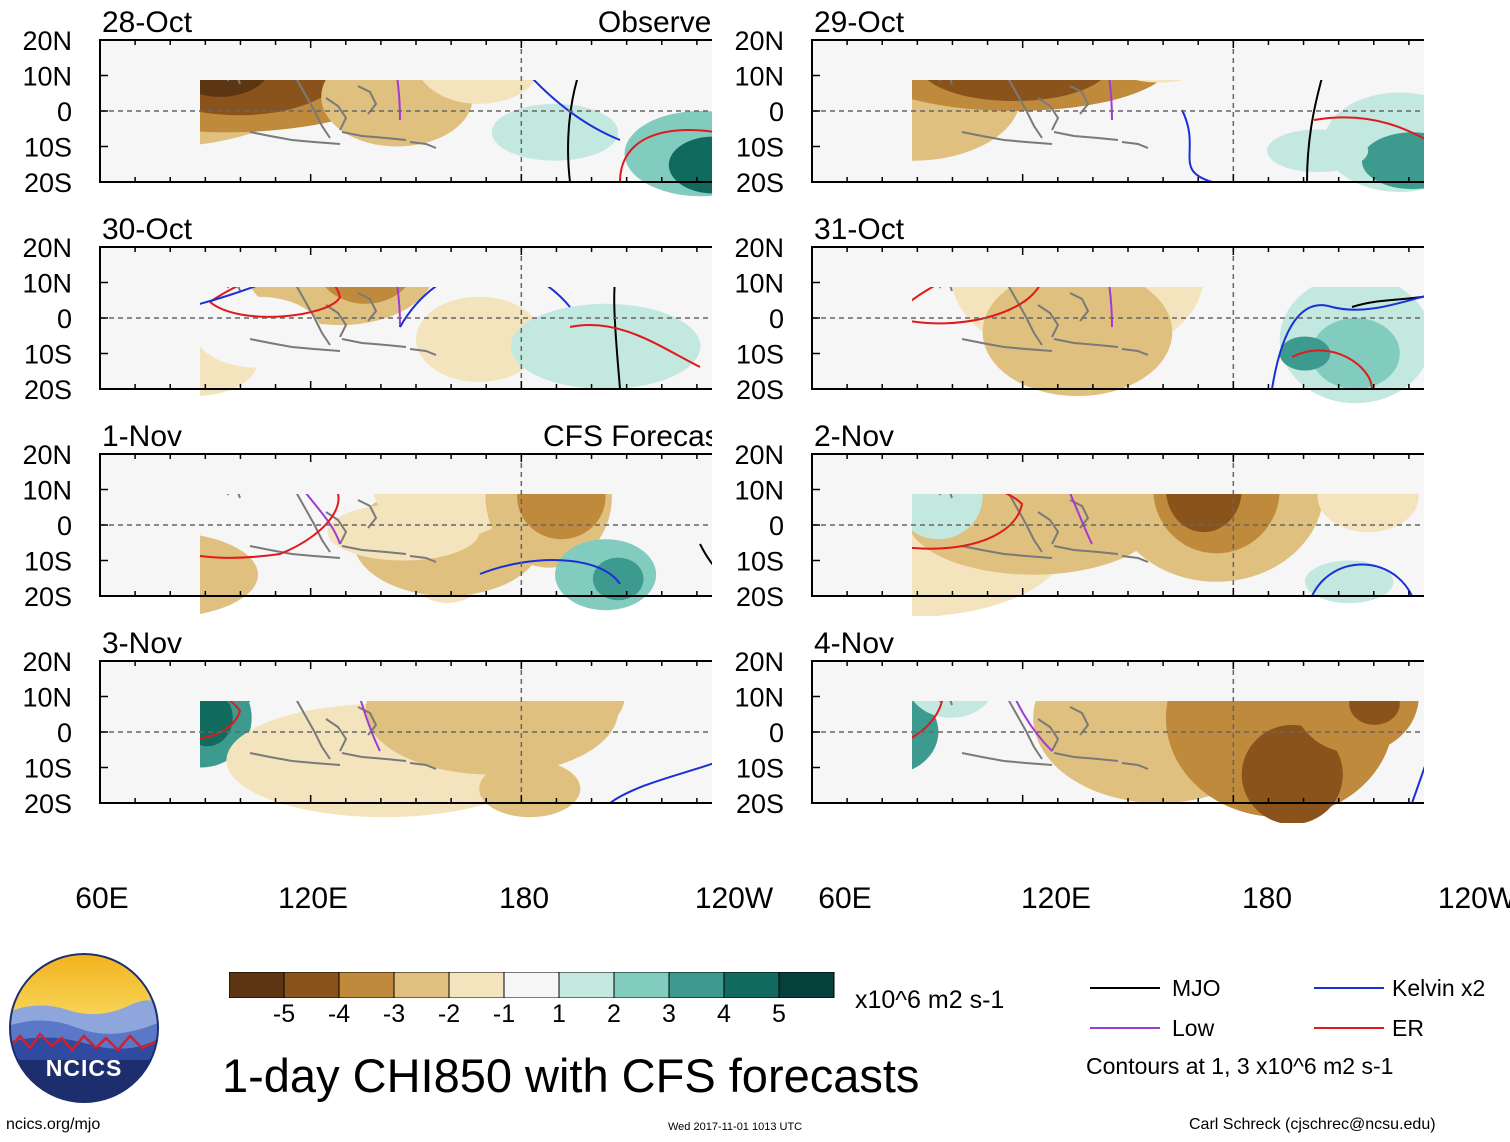  Describe the element at coordinates (339, 1014) in the screenshot. I see `cb-tick-m4: -4` at that location.